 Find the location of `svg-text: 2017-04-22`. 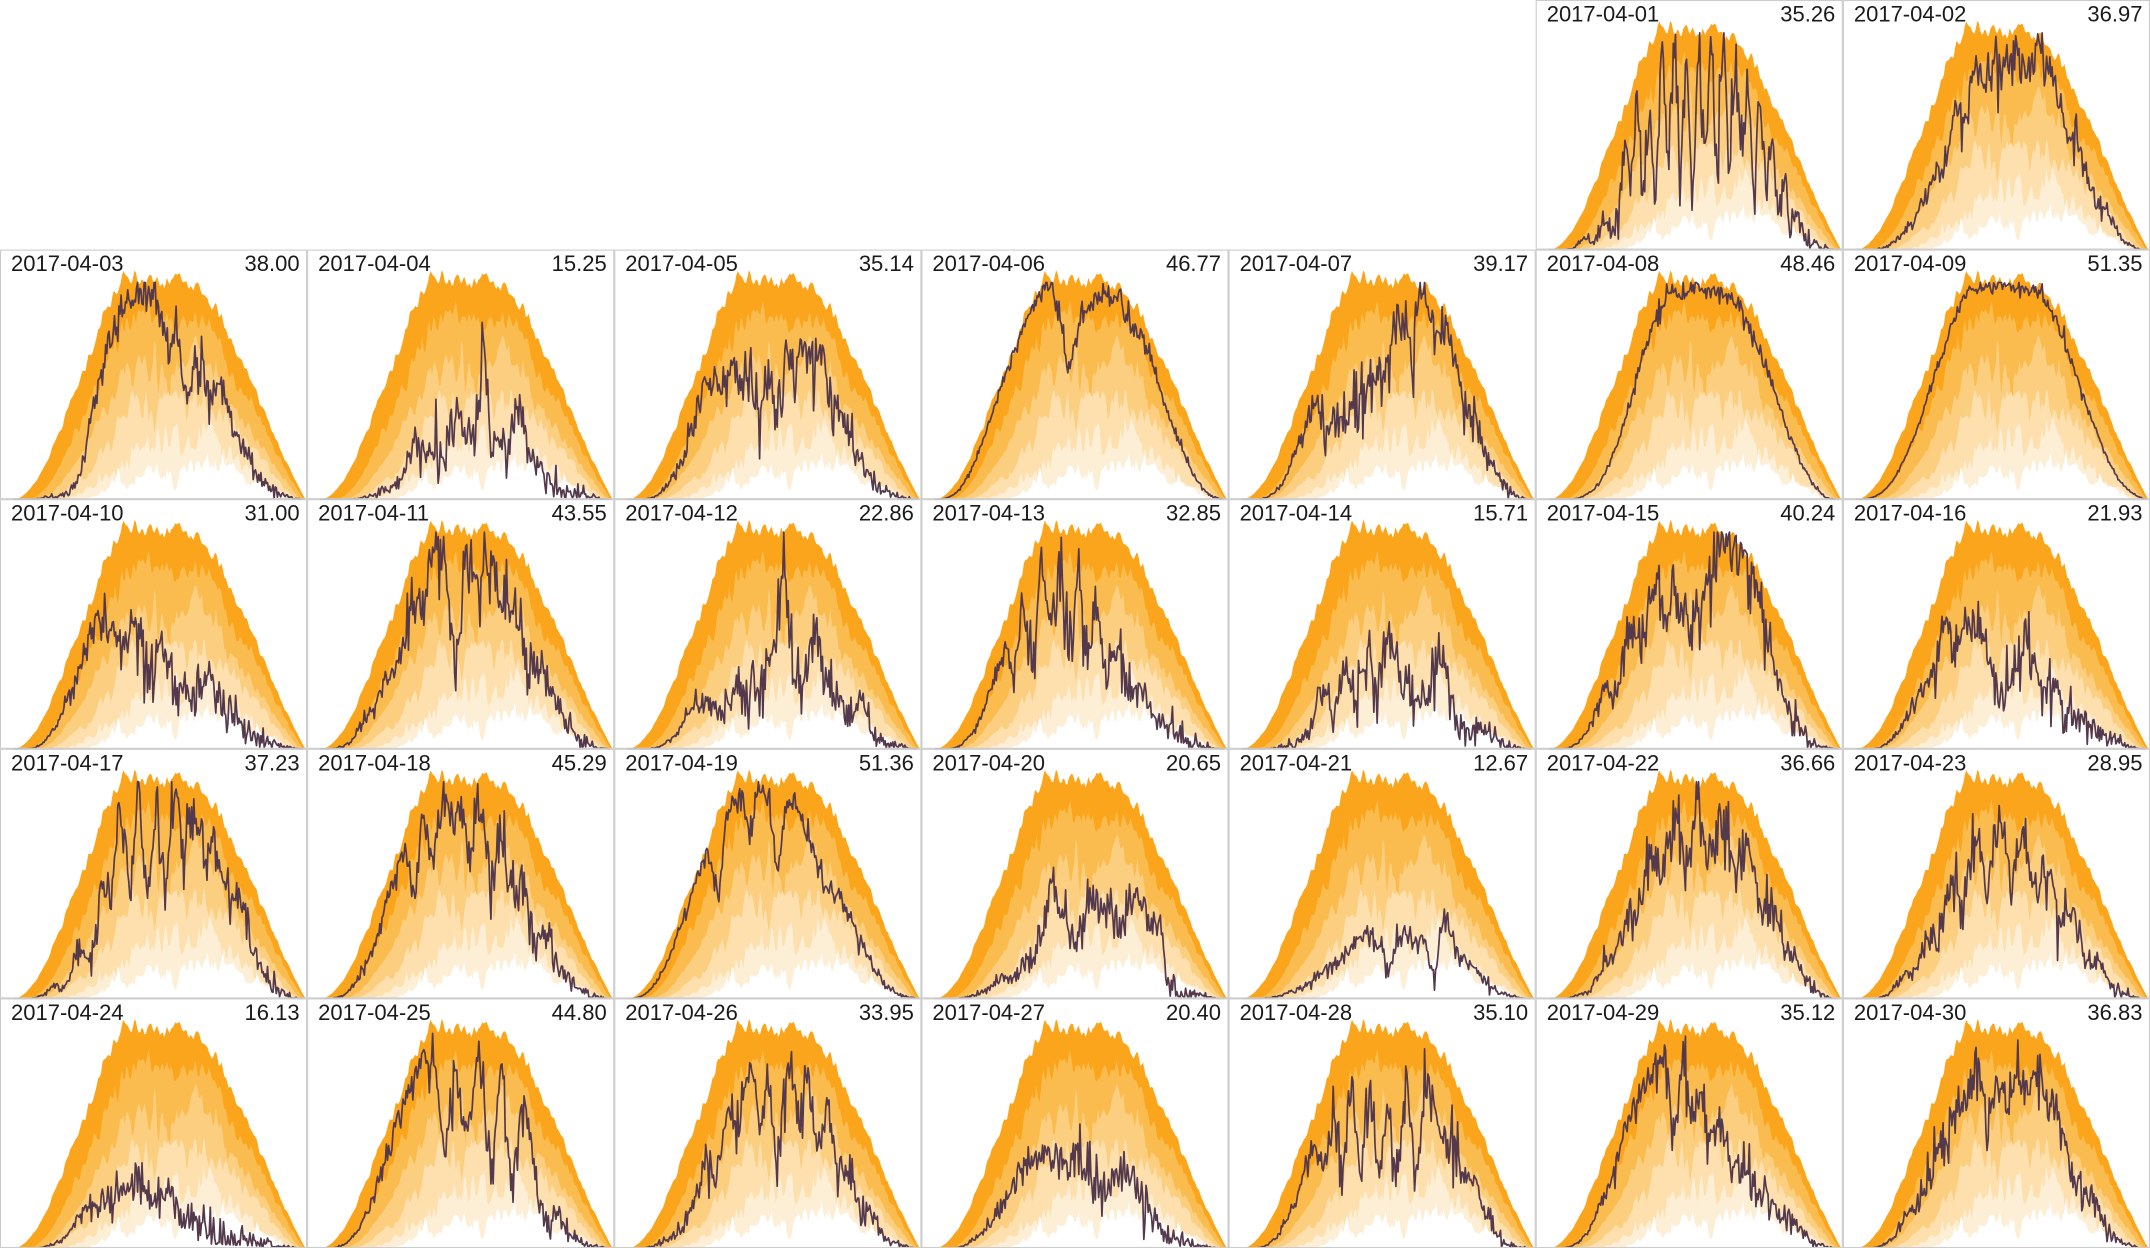

svg-text: 2017-04-22 is located at coordinates (1603, 762).